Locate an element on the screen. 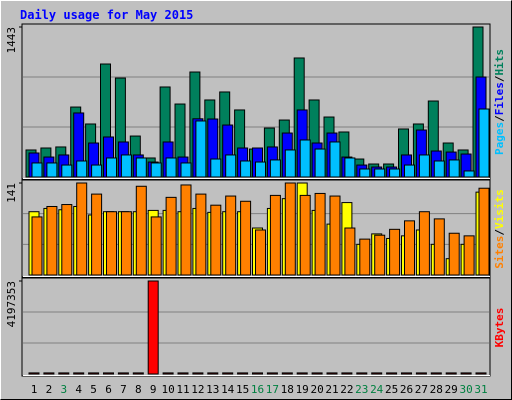  x-tick-label: 30 is located at coordinates (465, 389).